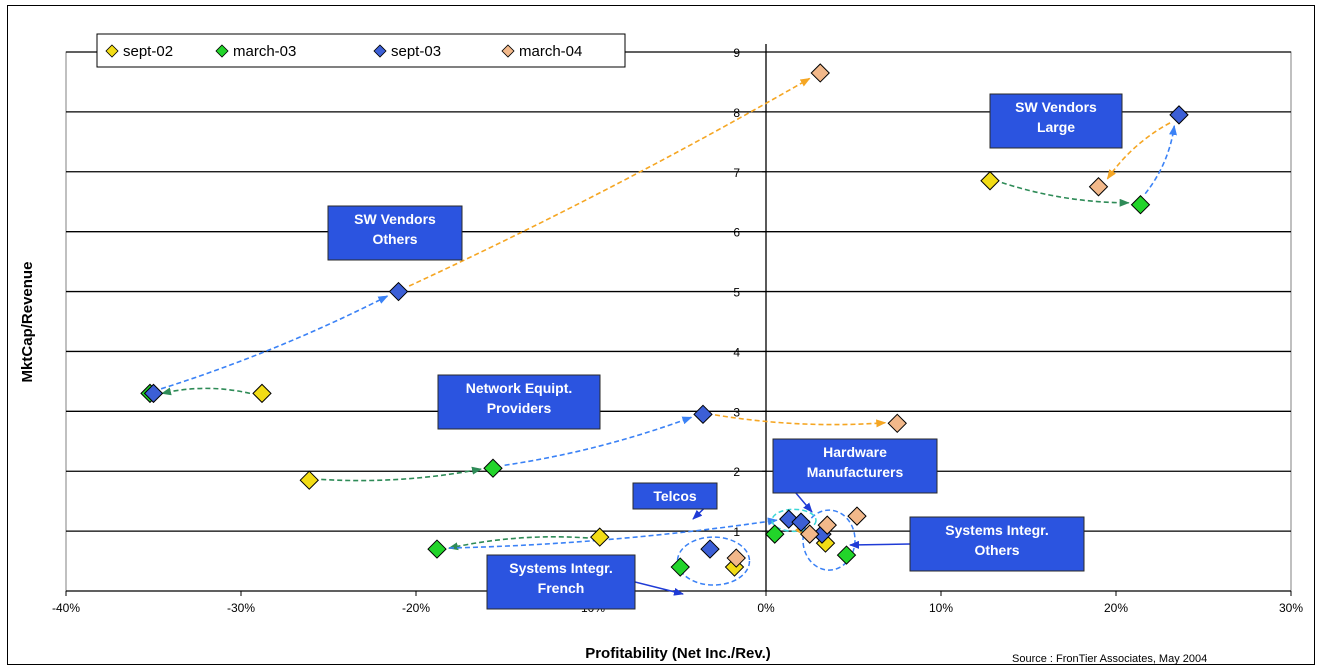  What do you see at coordinates (66, 608) in the screenshot?
I see `x-tick-label: -40%` at bounding box center [66, 608].